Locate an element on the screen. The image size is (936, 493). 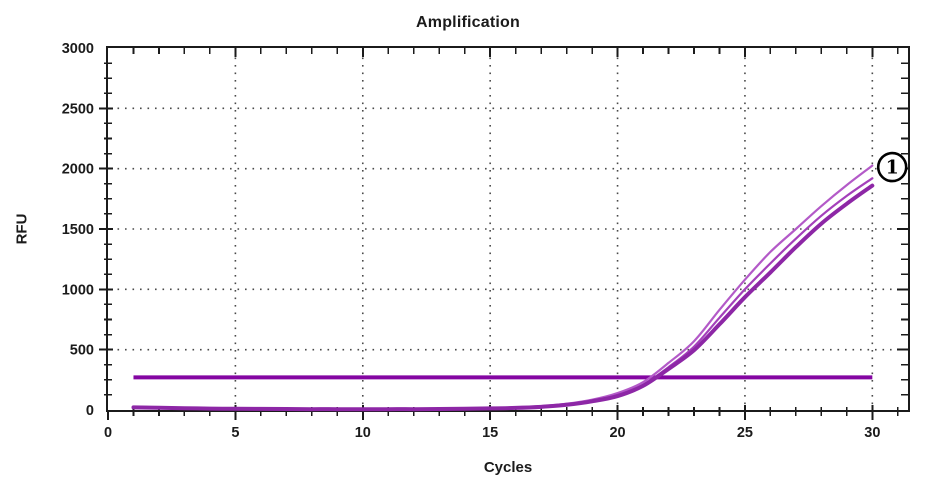
svg-text: 2000 is located at coordinates (78, 170).